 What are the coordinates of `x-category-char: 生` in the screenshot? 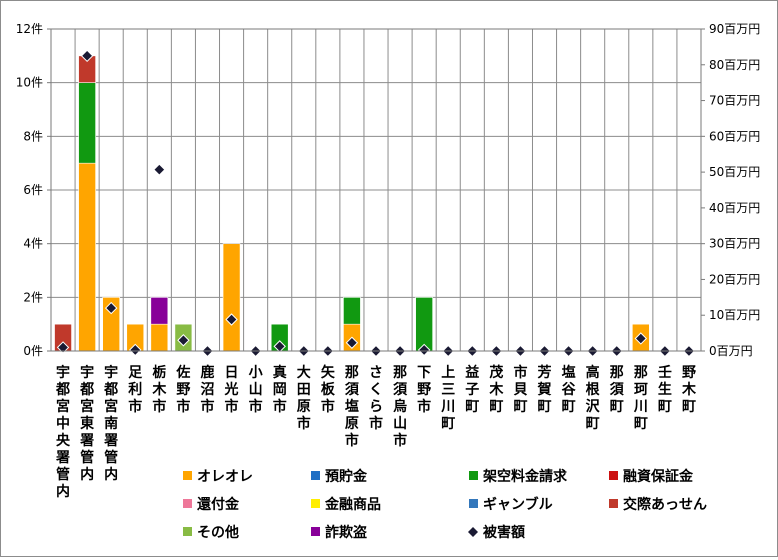 It's located at (665, 389).